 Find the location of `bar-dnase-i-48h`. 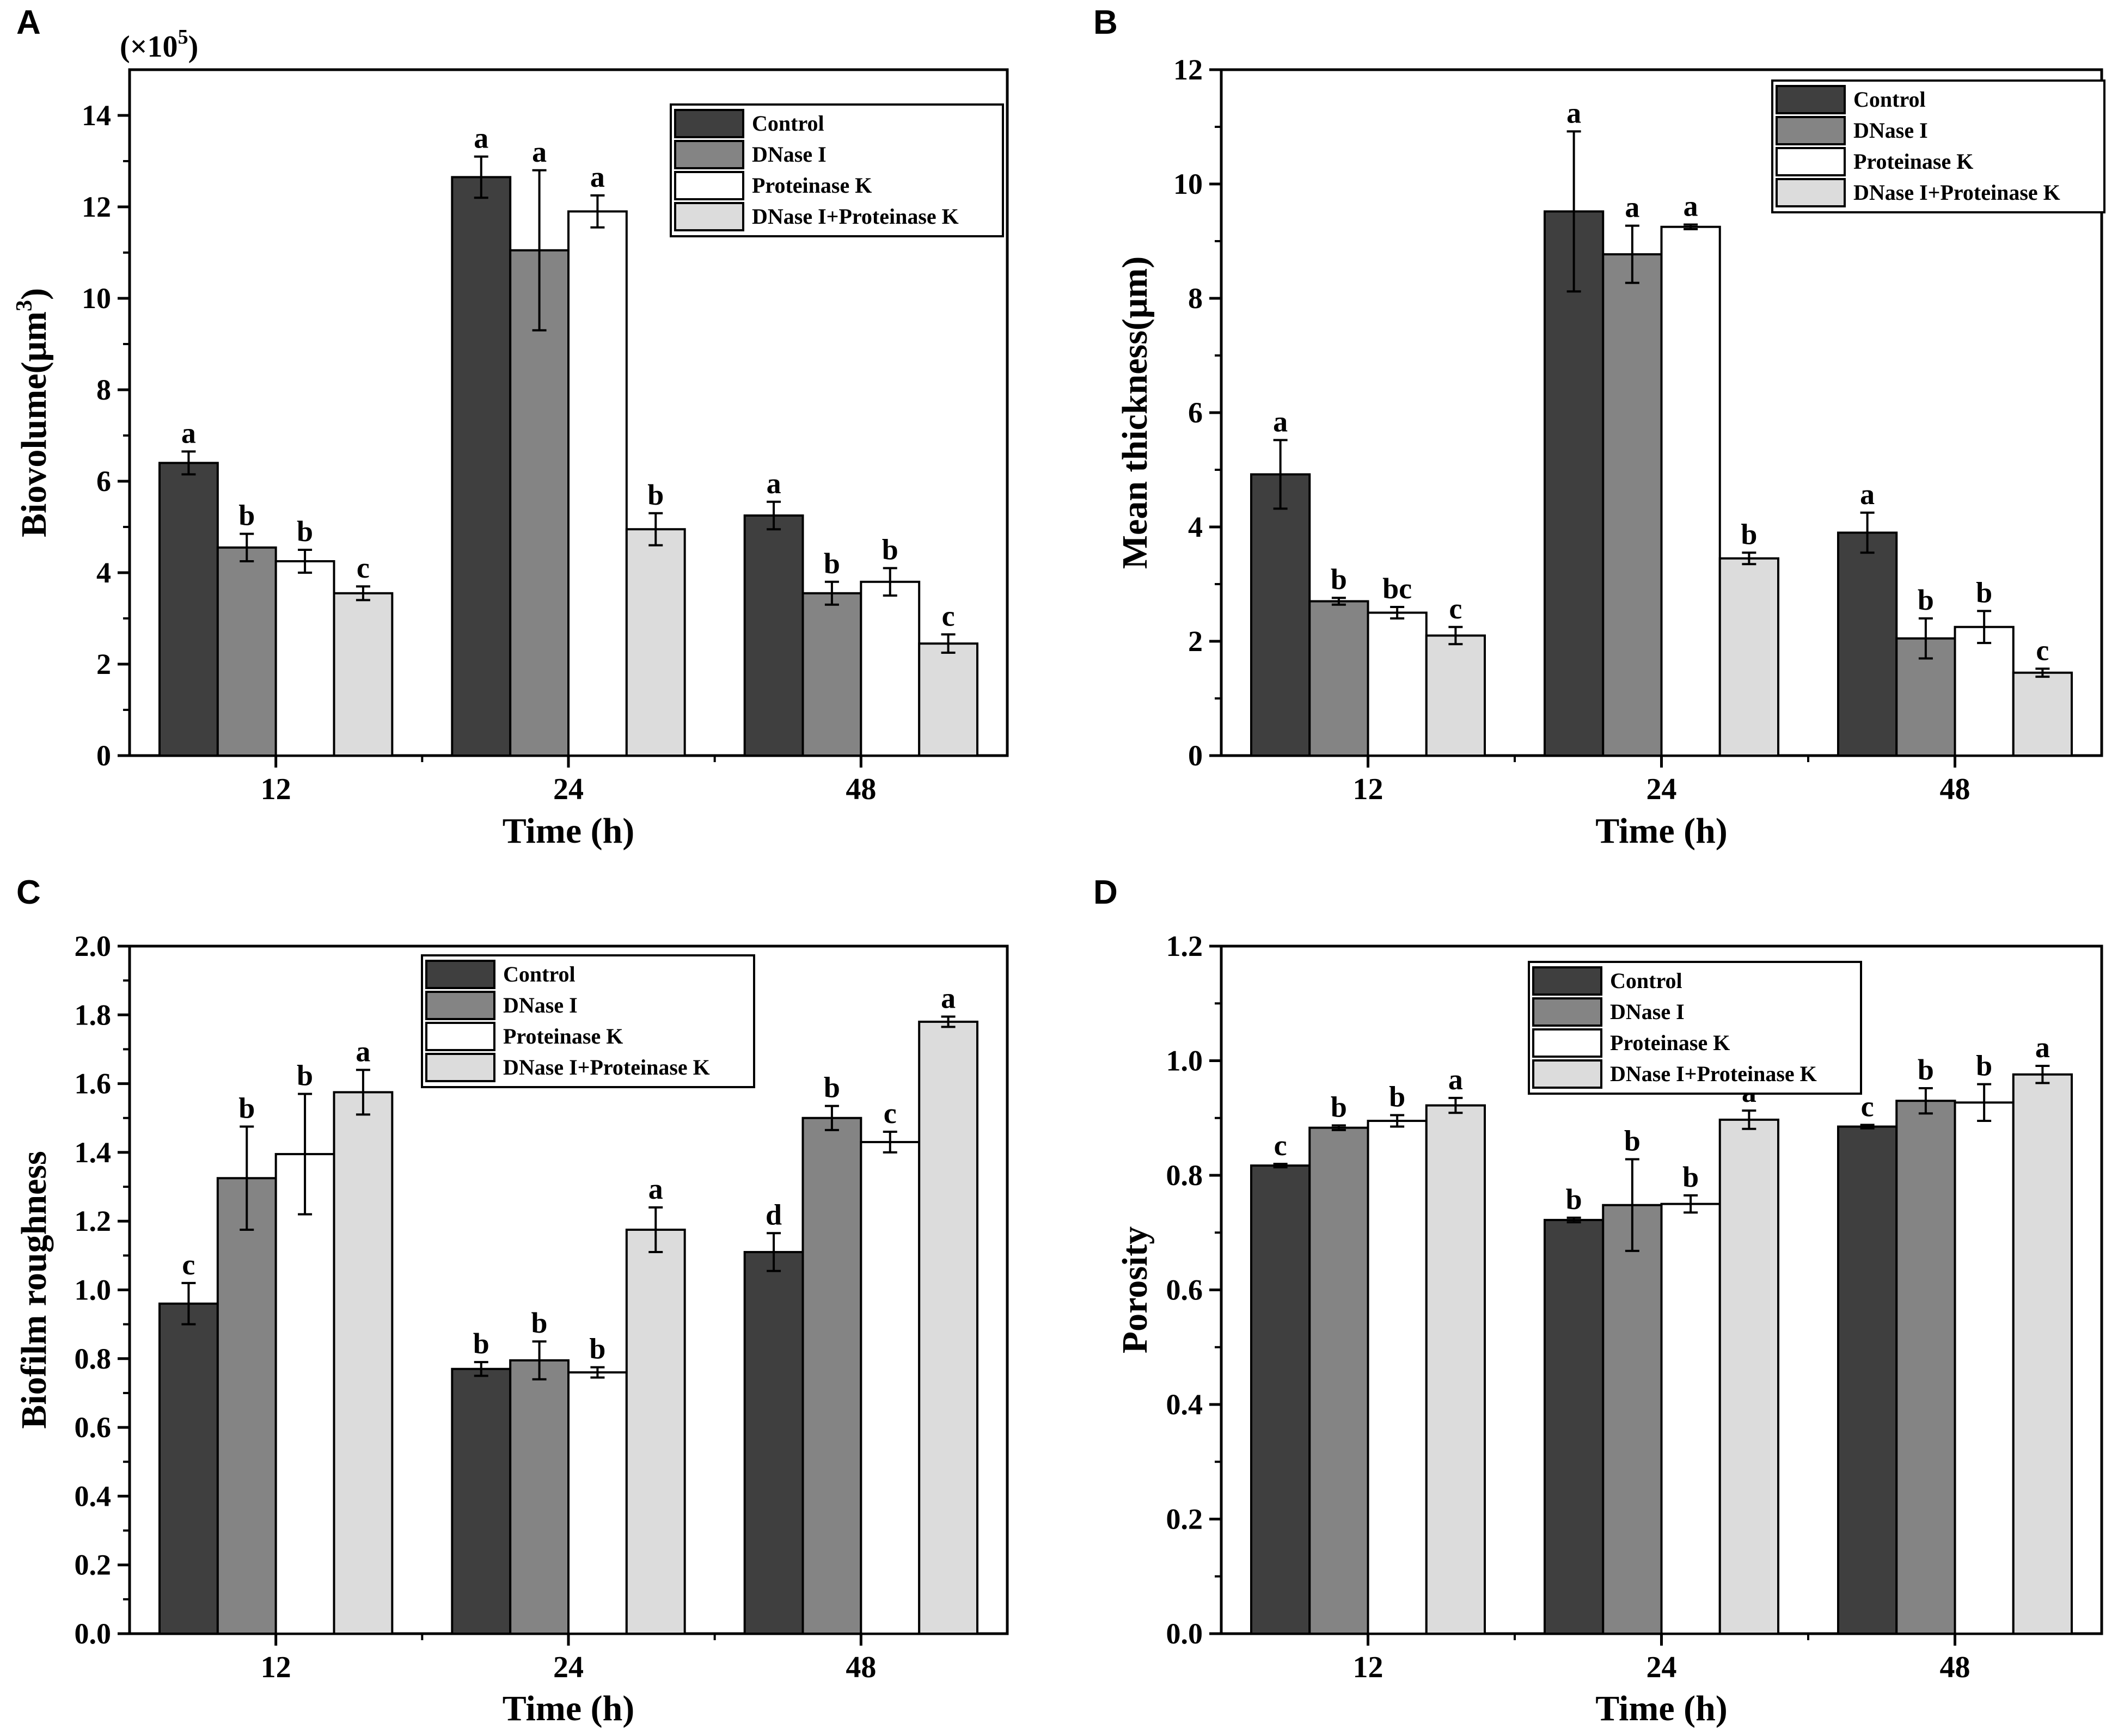

bar-dnase-i-48h is located at coordinates (831, 674).